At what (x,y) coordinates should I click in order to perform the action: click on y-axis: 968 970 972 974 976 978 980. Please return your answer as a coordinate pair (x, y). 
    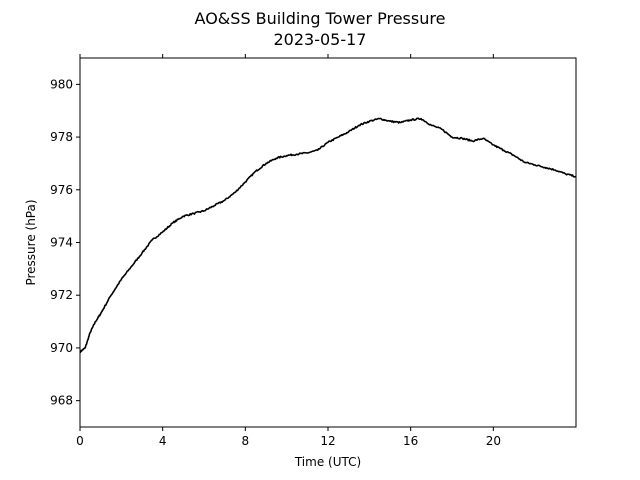
    Looking at the image, I should click on (65, 242).